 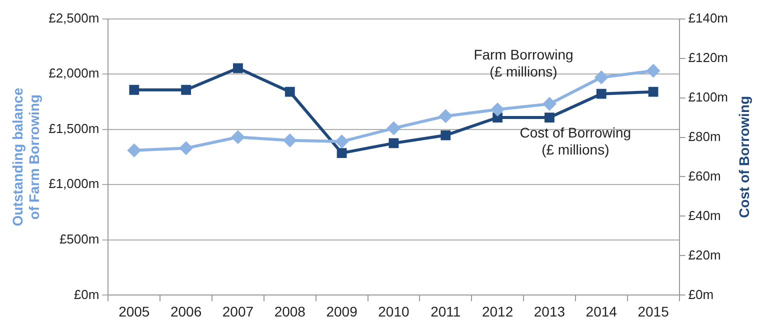 What do you see at coordinates (87, 294) in the screenshot?
I see `y-tick-label: £0m` at bounding box center [87, 294].